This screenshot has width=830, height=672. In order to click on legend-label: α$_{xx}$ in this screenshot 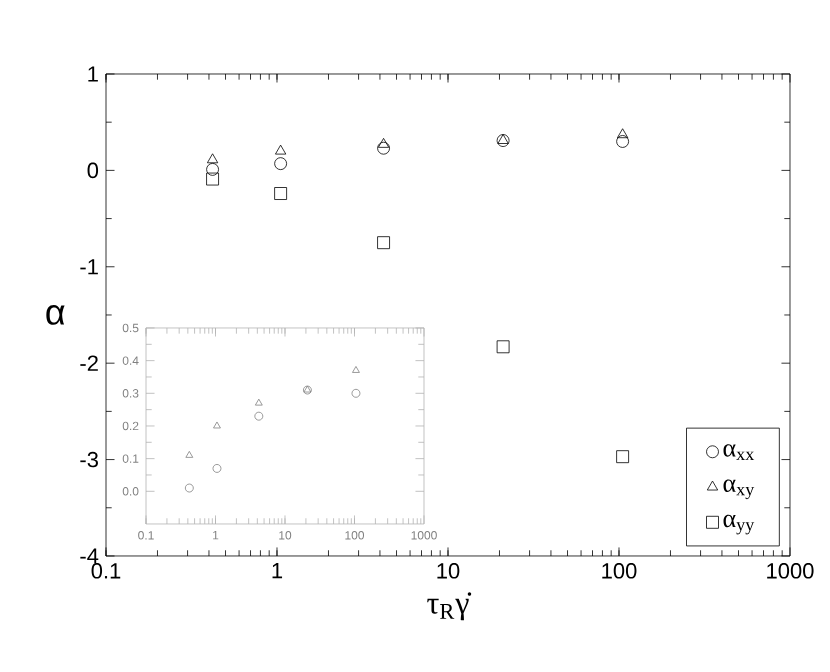, I will do `click(739, 452)`.